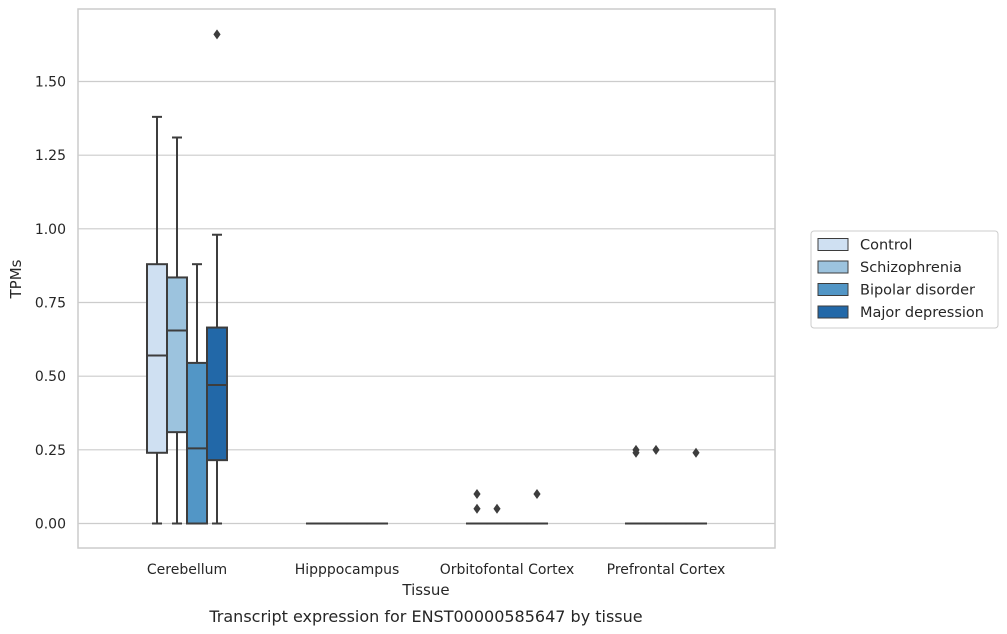 Image resolution: width=1007 pixels, height=634 pixels. I want to click on legend-frame, so click(904, 279).